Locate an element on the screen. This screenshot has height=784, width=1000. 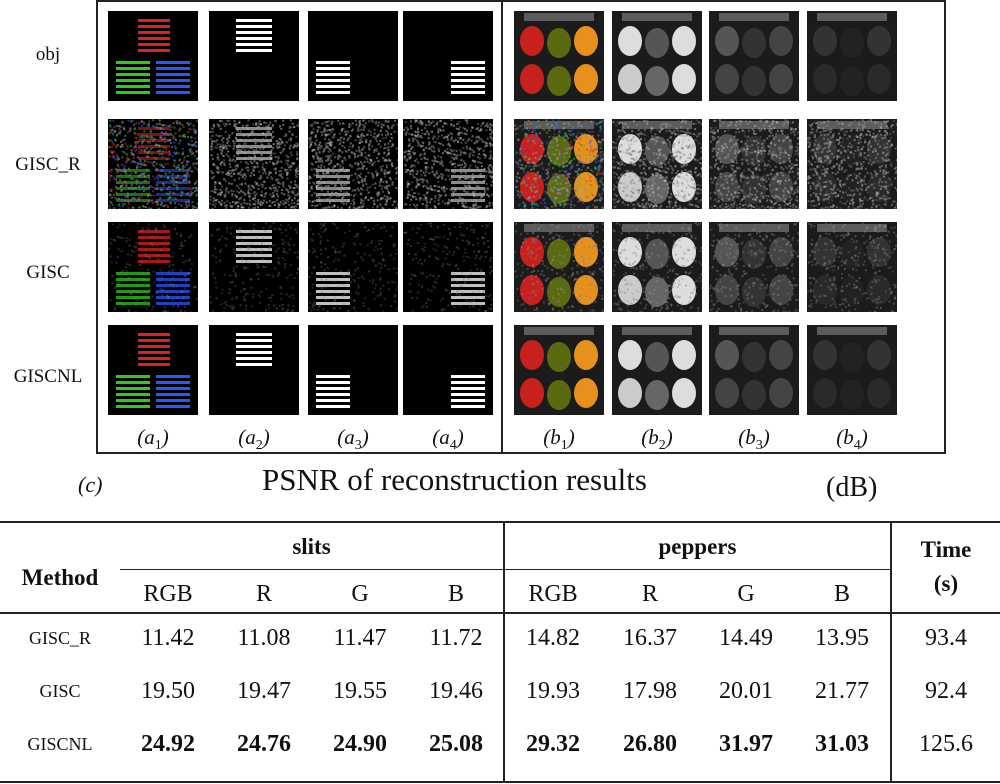
value-cell: 17.98 is located at coordinates (650, 691).